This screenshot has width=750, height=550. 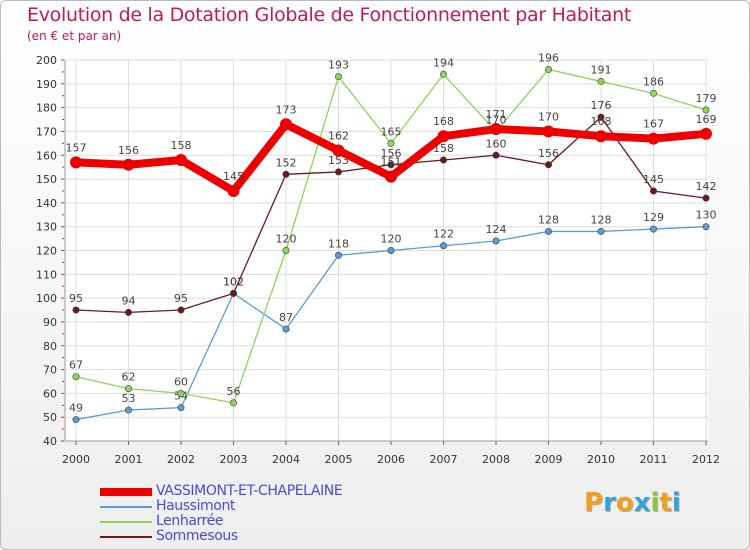 I want to click on y-tick-label: 140, so click(x=46, y=203).